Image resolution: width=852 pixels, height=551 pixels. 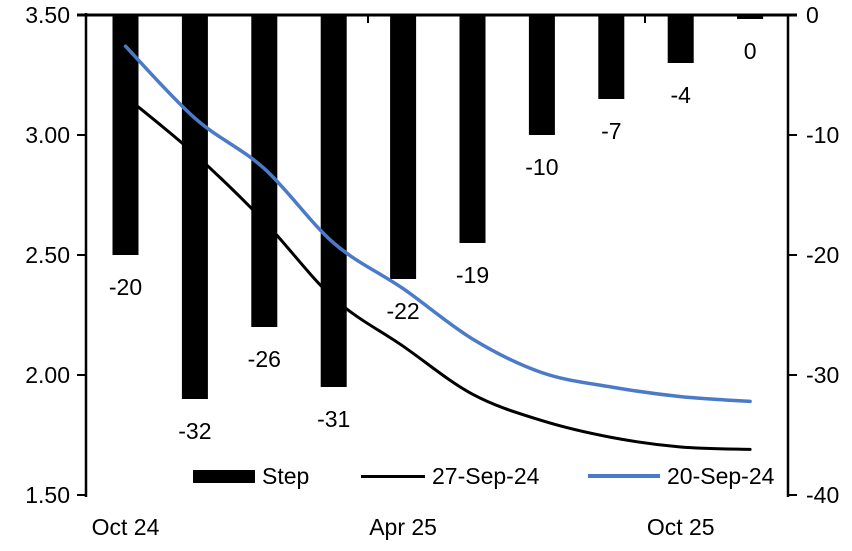 I want to click on left-axis-tick-label: 3.00, so click(x=47, y=135).